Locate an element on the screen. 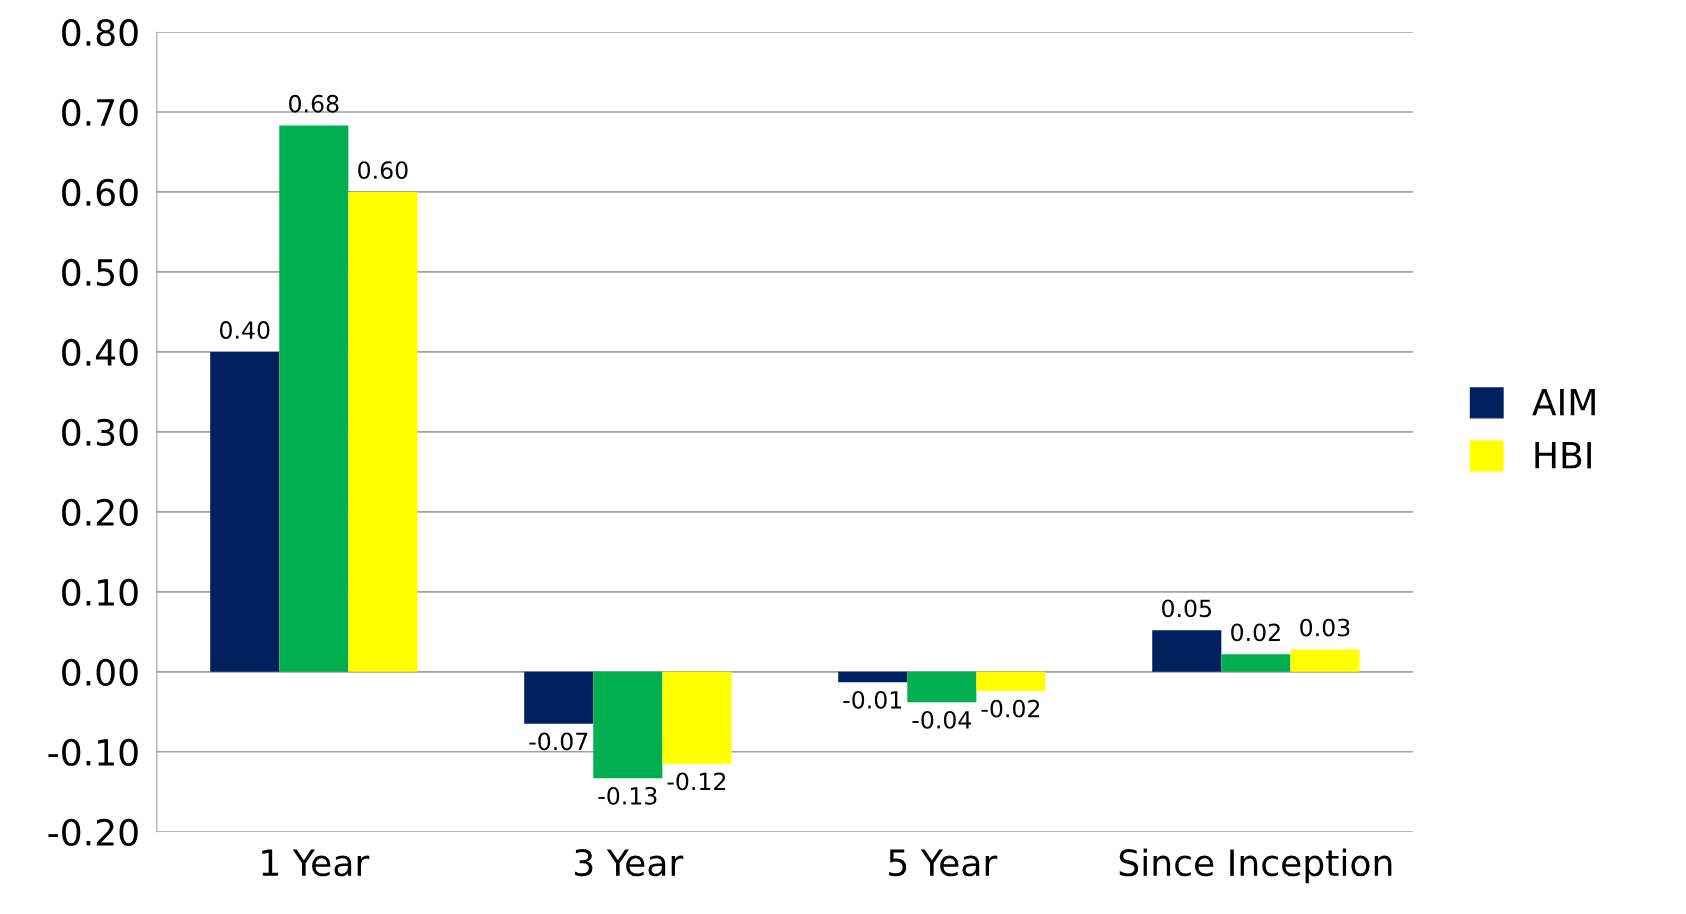 The width and height of the screenshot is (1686, 914). x-tick-label: 1 Year is located at coordinates (316, 863).